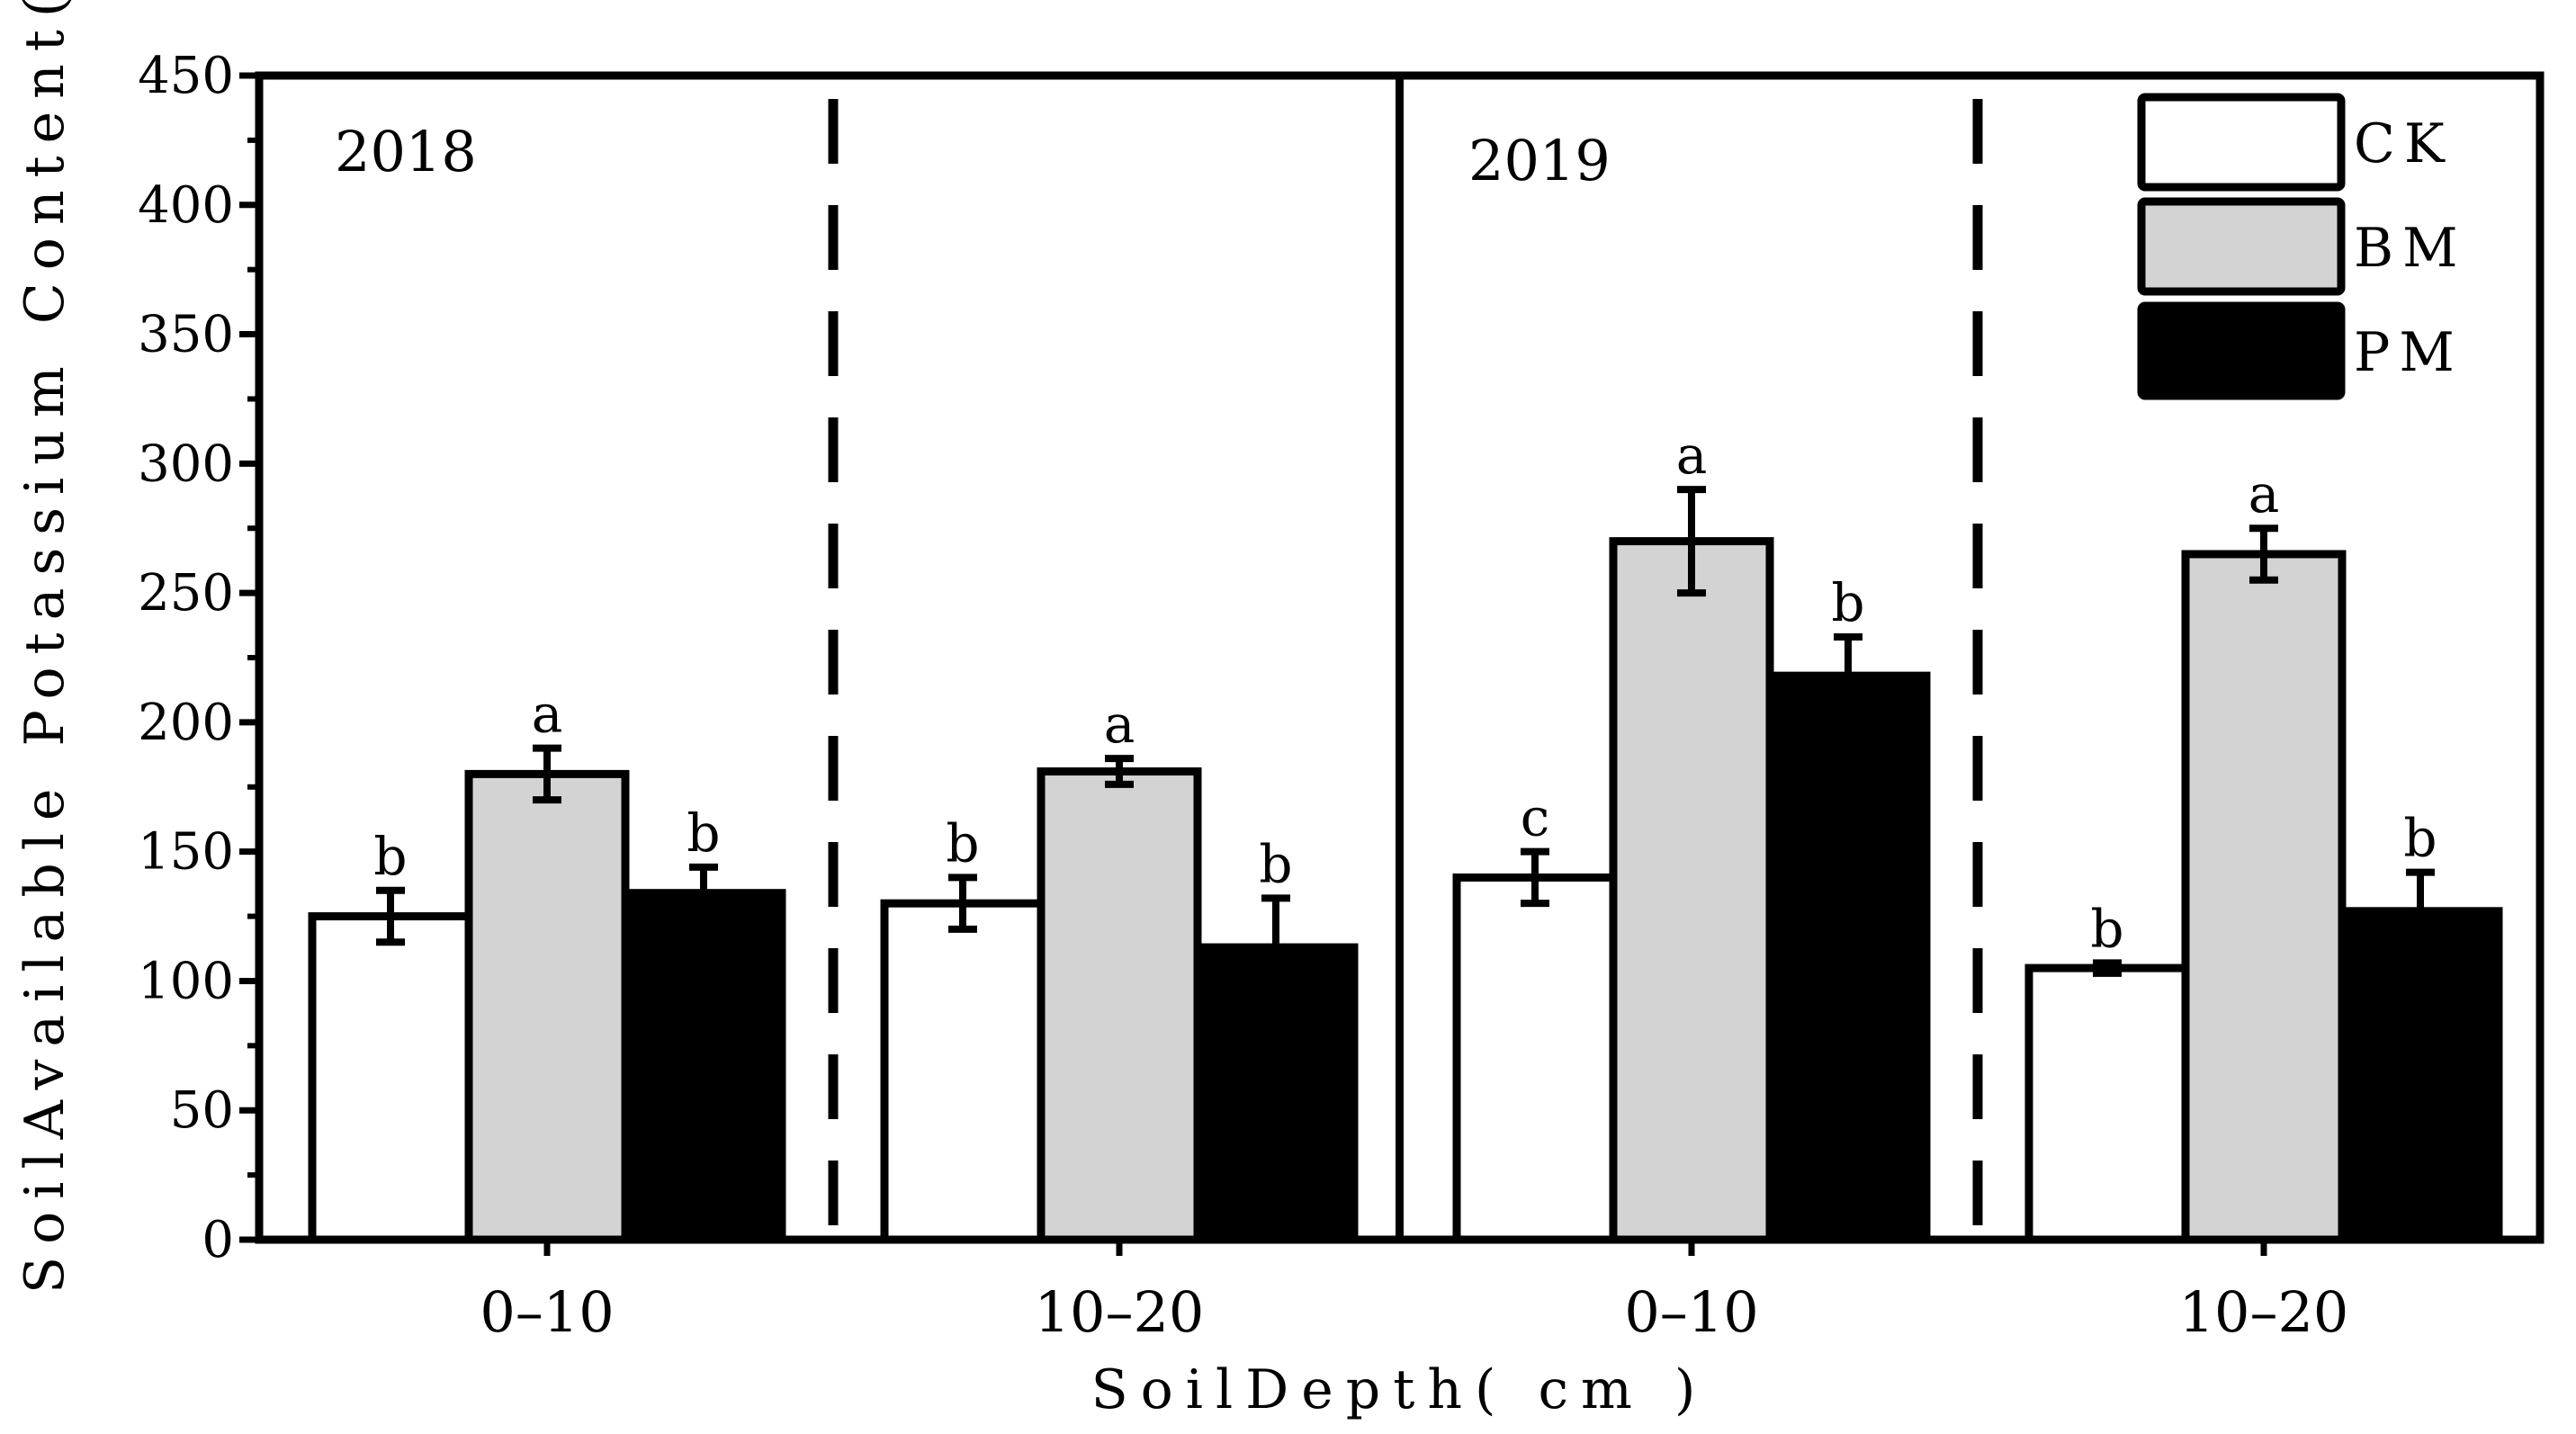 The image size is (2576, 1434). Describe the element at coordinates (2242, 247) in the screenshot. I see `legend-swatch-bm` at that location.